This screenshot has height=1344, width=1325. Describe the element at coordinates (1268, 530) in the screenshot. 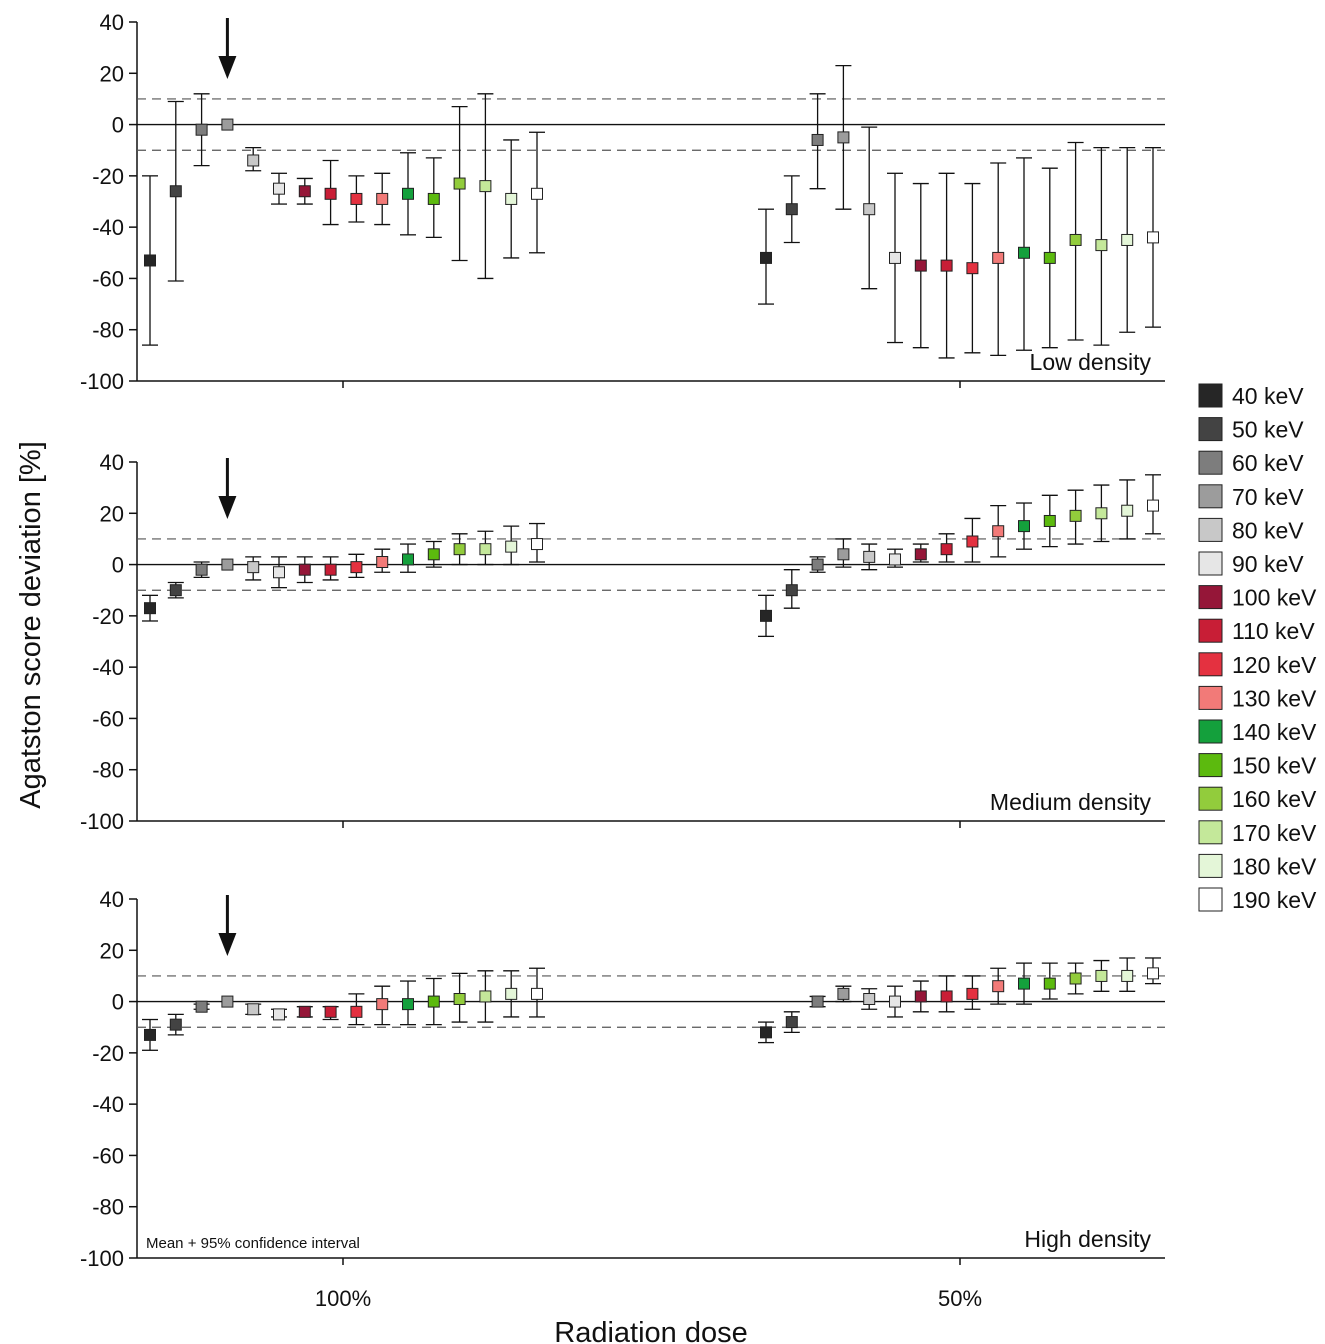

I see `legend-label: 80 keV` at that location.